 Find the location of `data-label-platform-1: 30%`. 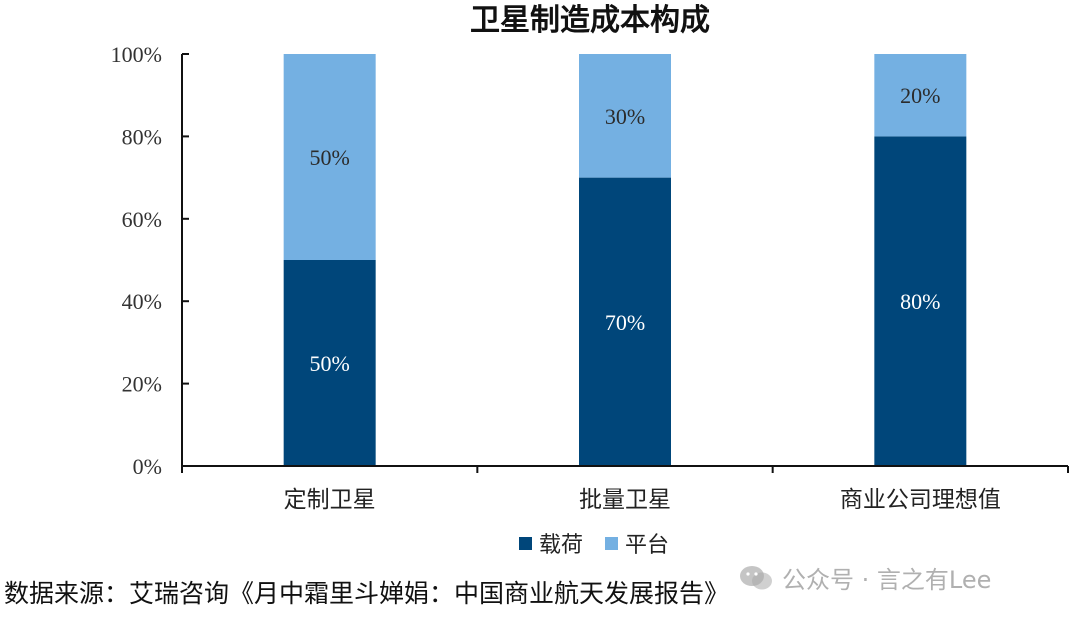

data-label-platform-1: 30% is located at coordinates (625, 116).